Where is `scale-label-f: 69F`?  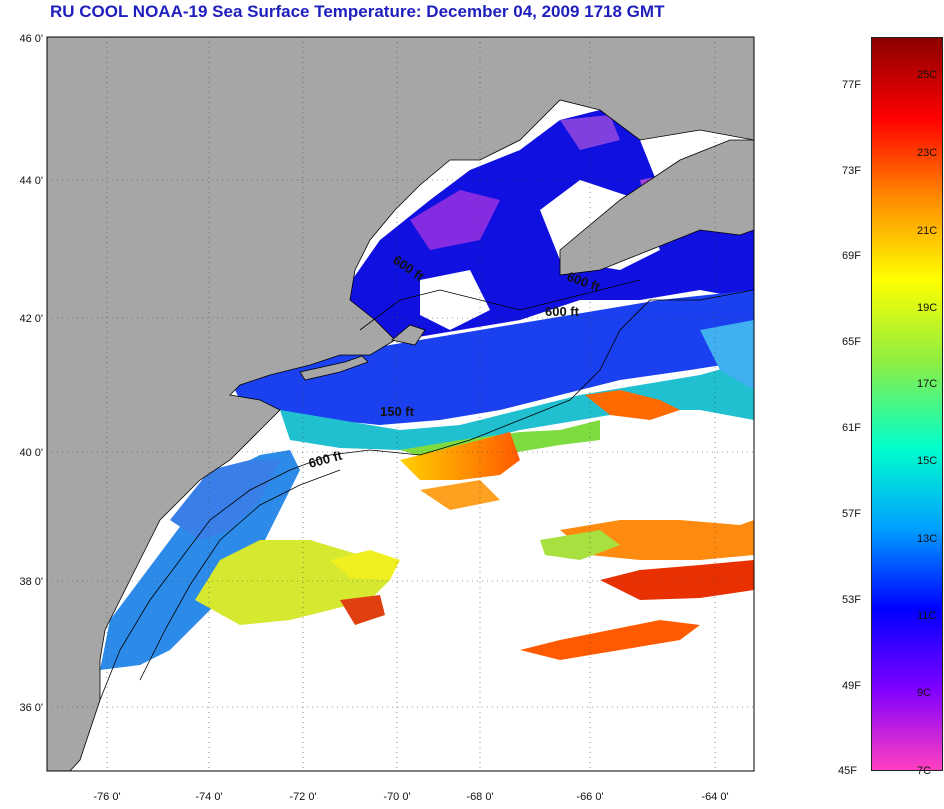
scale-label-f: 69F is located at coordinates (851, 256).